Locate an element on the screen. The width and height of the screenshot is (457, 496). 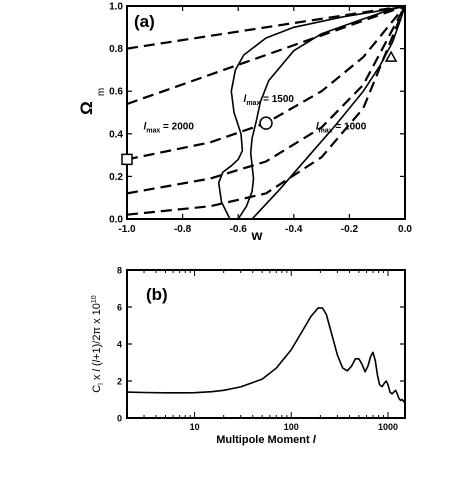
y-tick-label: 0.8 is located at coordinates (116, 49).